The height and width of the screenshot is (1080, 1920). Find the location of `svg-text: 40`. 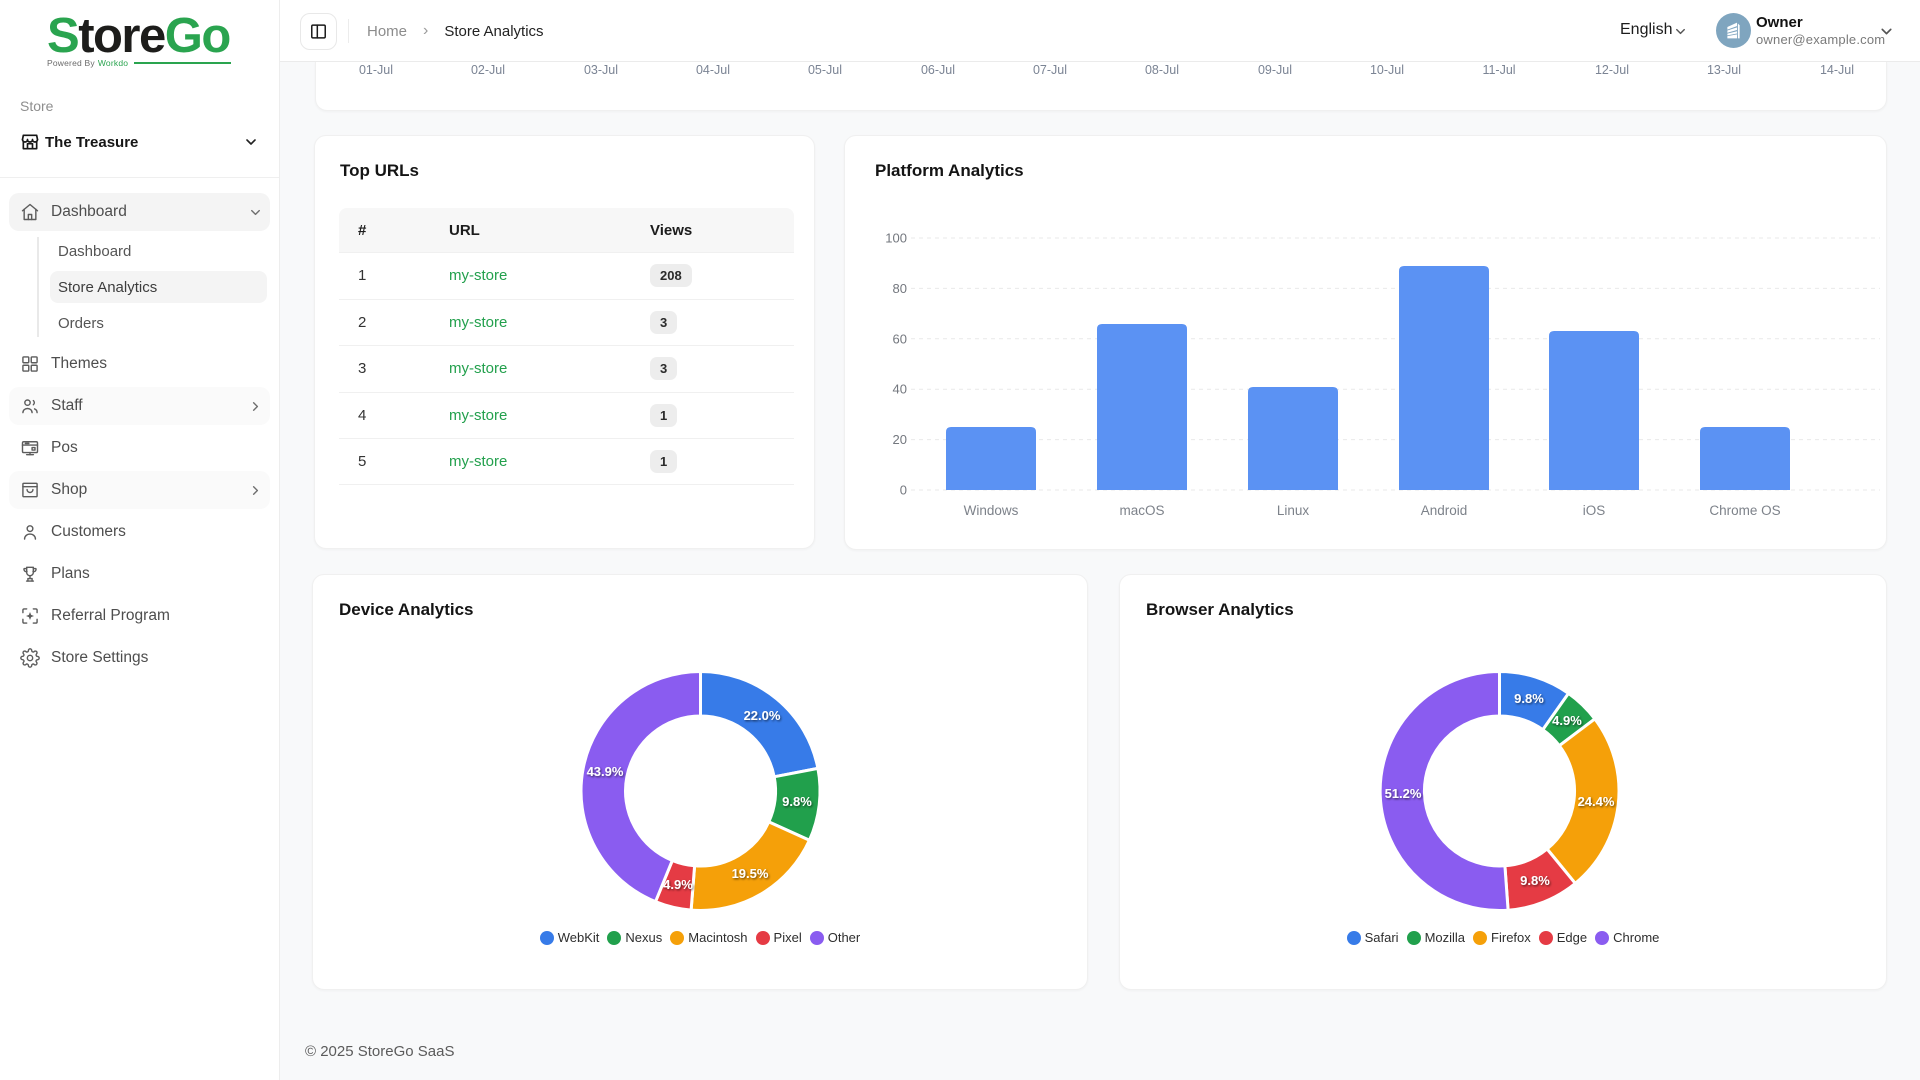

svg-text: 40 is located at coordinates (900, 389).